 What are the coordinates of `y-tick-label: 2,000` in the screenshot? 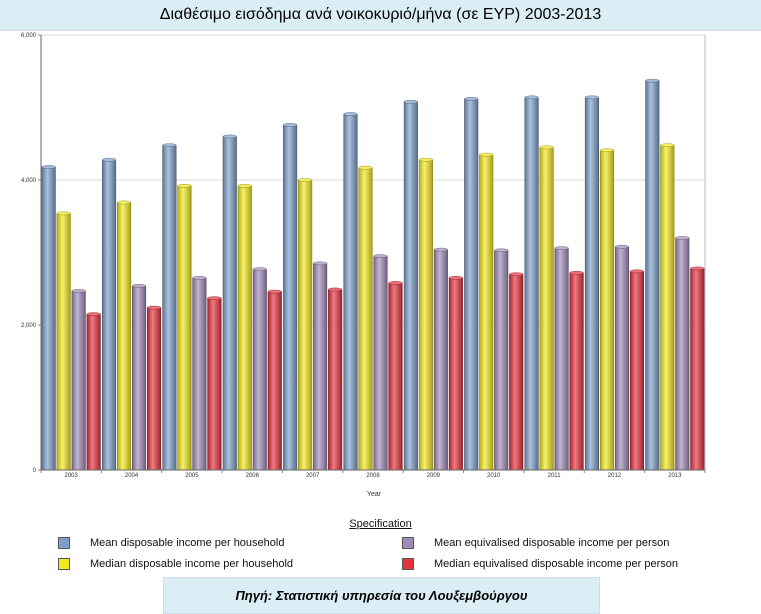 It's located at (29, 326).